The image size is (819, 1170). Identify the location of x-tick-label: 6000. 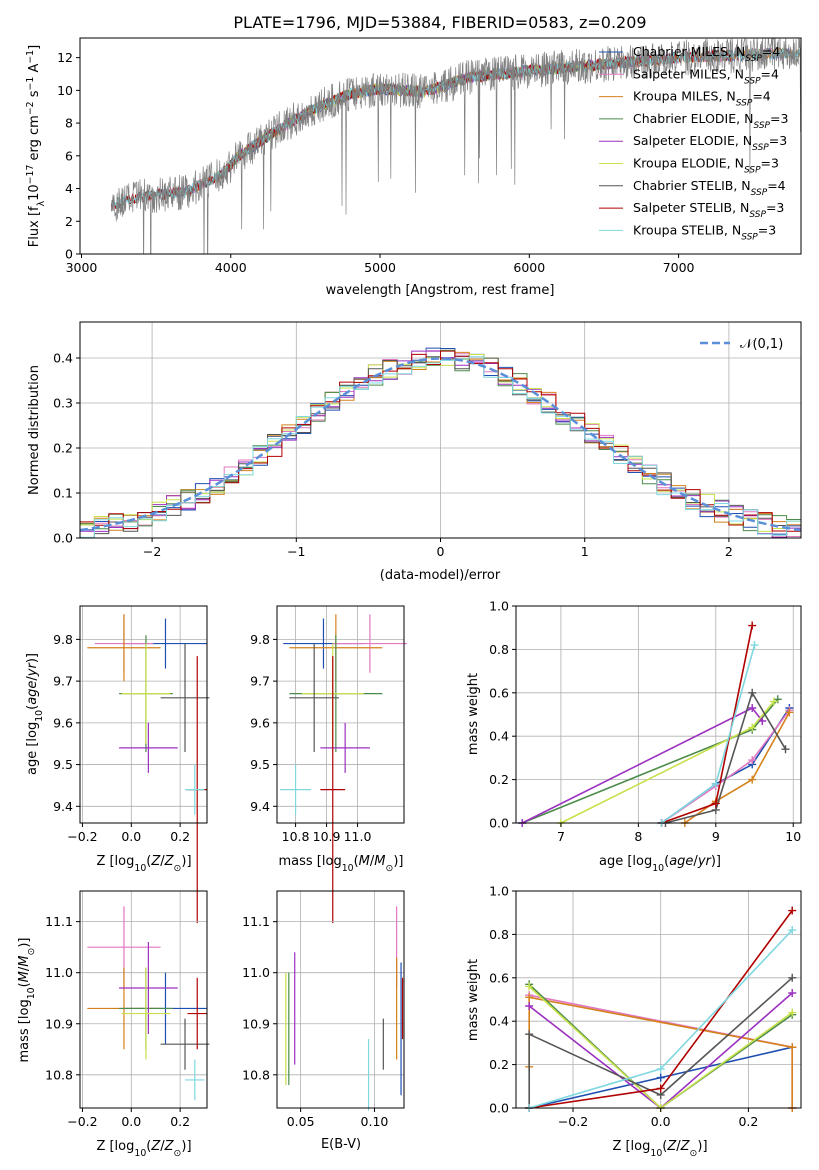
(529, 267).